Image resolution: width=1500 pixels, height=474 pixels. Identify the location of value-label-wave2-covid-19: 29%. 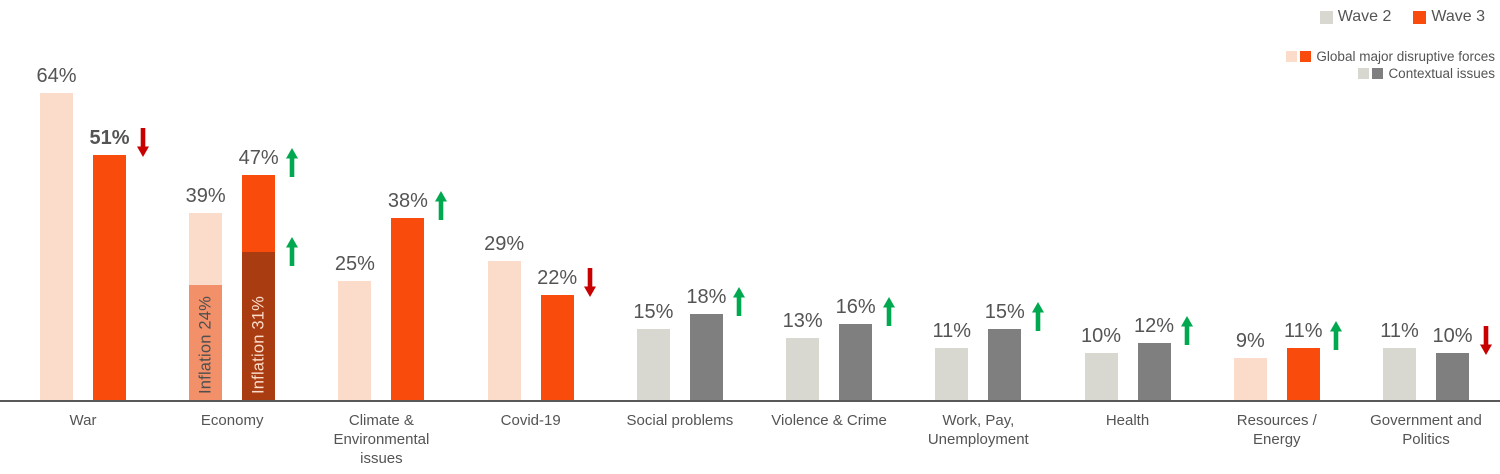
(504, 244).